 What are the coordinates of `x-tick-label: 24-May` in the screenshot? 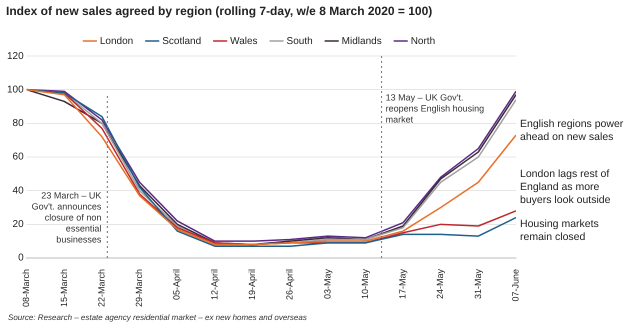 It's located at (440, 284).